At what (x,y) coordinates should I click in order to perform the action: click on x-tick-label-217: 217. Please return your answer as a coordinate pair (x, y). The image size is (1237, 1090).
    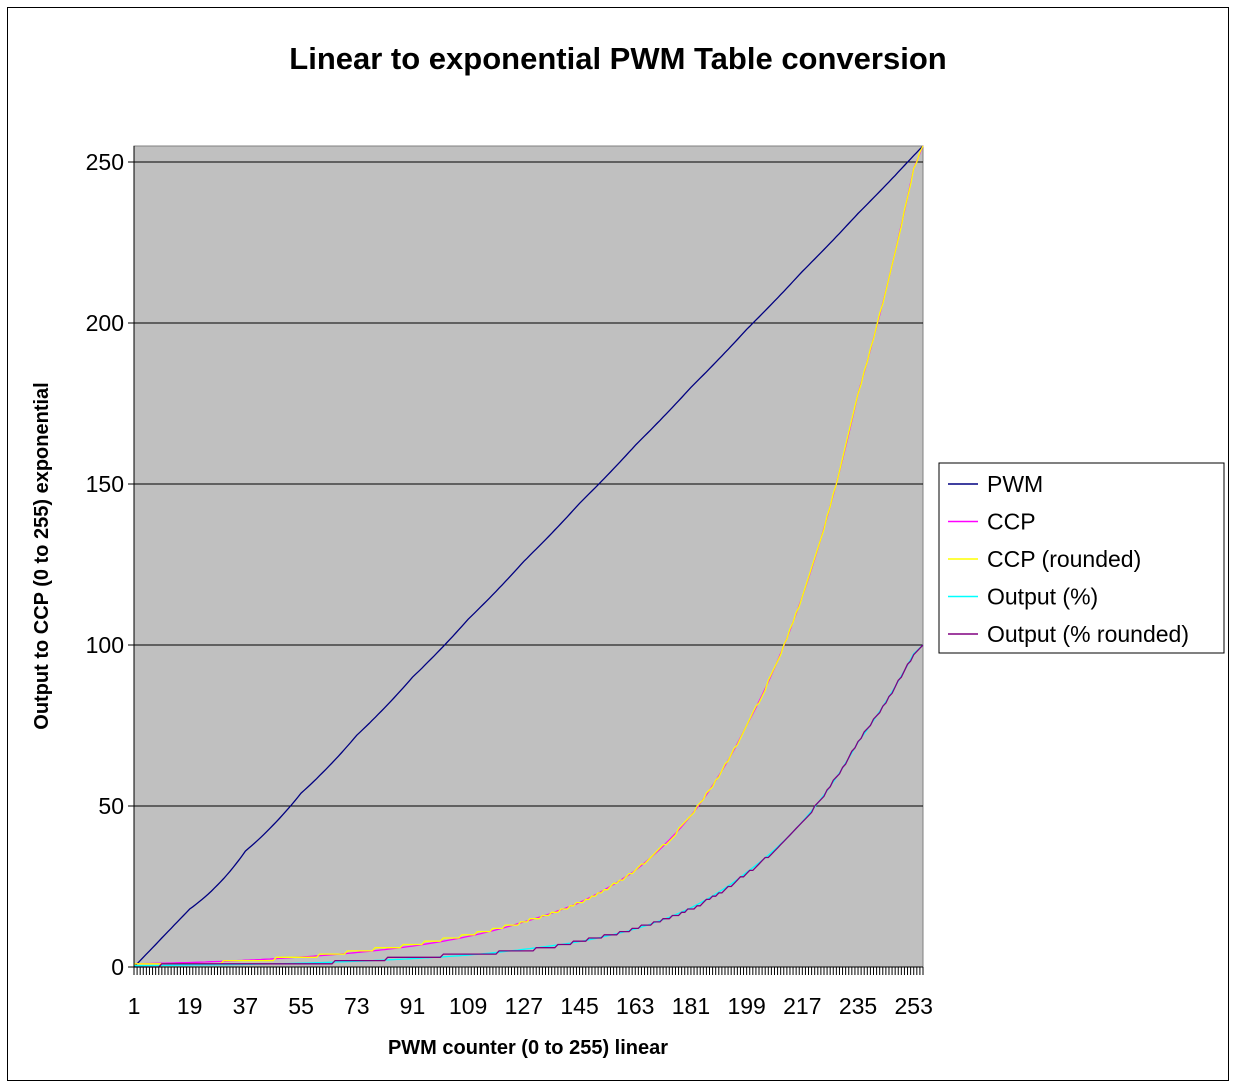
    Looking at the image, I should click on (802, 1006).